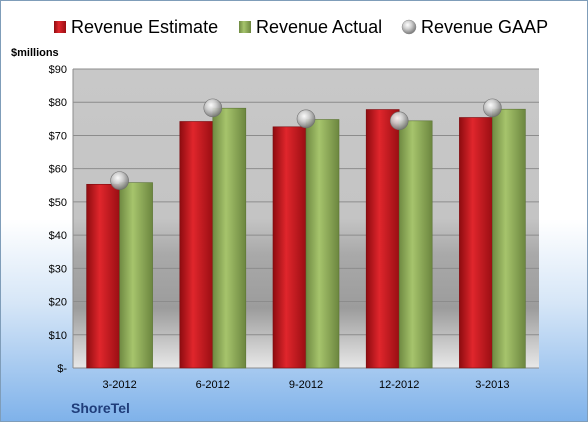  What do you see at coordinates (119, 385) in the screenshot?
I see `x-tick-label: 3-2012` at bounding box center [119, 385].